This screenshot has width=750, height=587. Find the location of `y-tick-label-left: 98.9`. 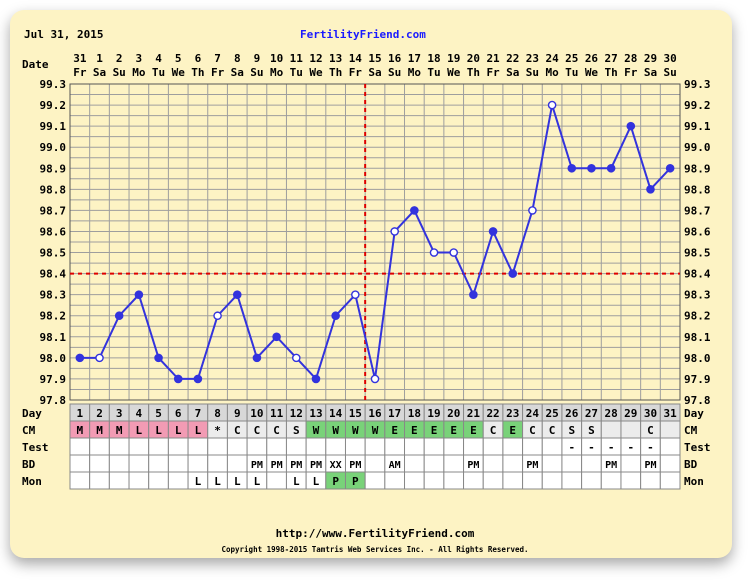

y-tick-label-left: 98.9 is located at coordinates (53, 168).